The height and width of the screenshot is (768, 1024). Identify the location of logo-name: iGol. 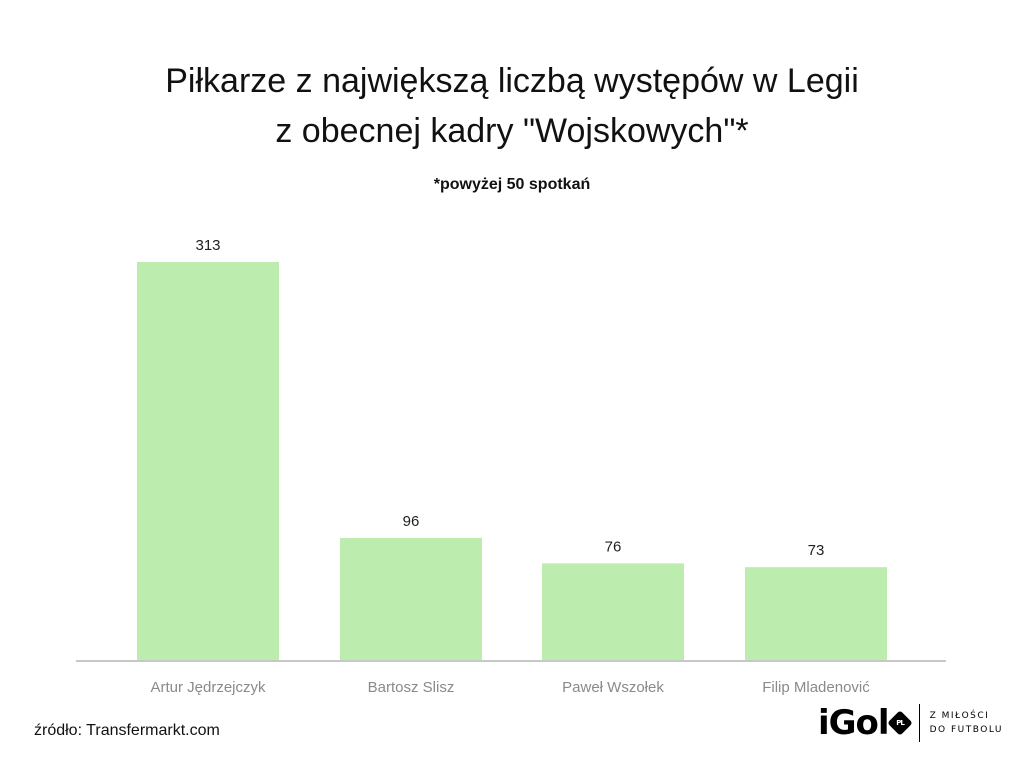
(854, 723).